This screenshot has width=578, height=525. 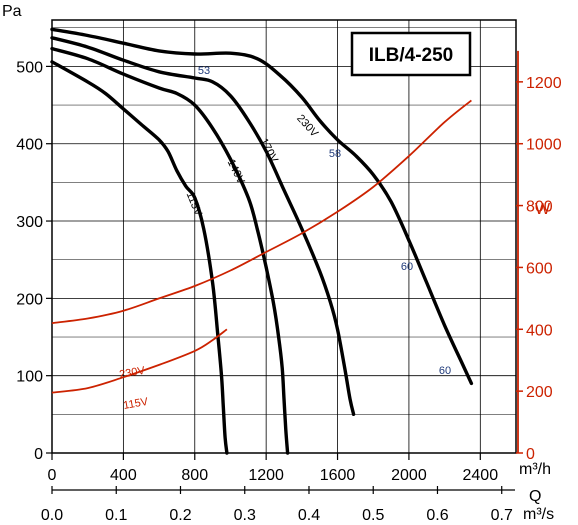 I want to click on x-tick-label: 0, so click(x=52, y=475).